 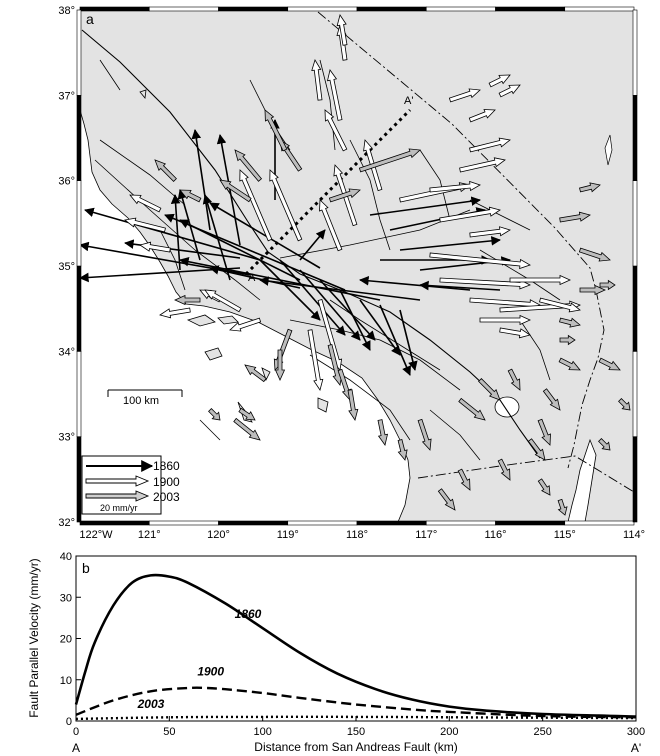 What do you see at coordinates (288, 535) in the screenshot?
I see `lon-tick-label: 119°` at bounding box center [288, 535].